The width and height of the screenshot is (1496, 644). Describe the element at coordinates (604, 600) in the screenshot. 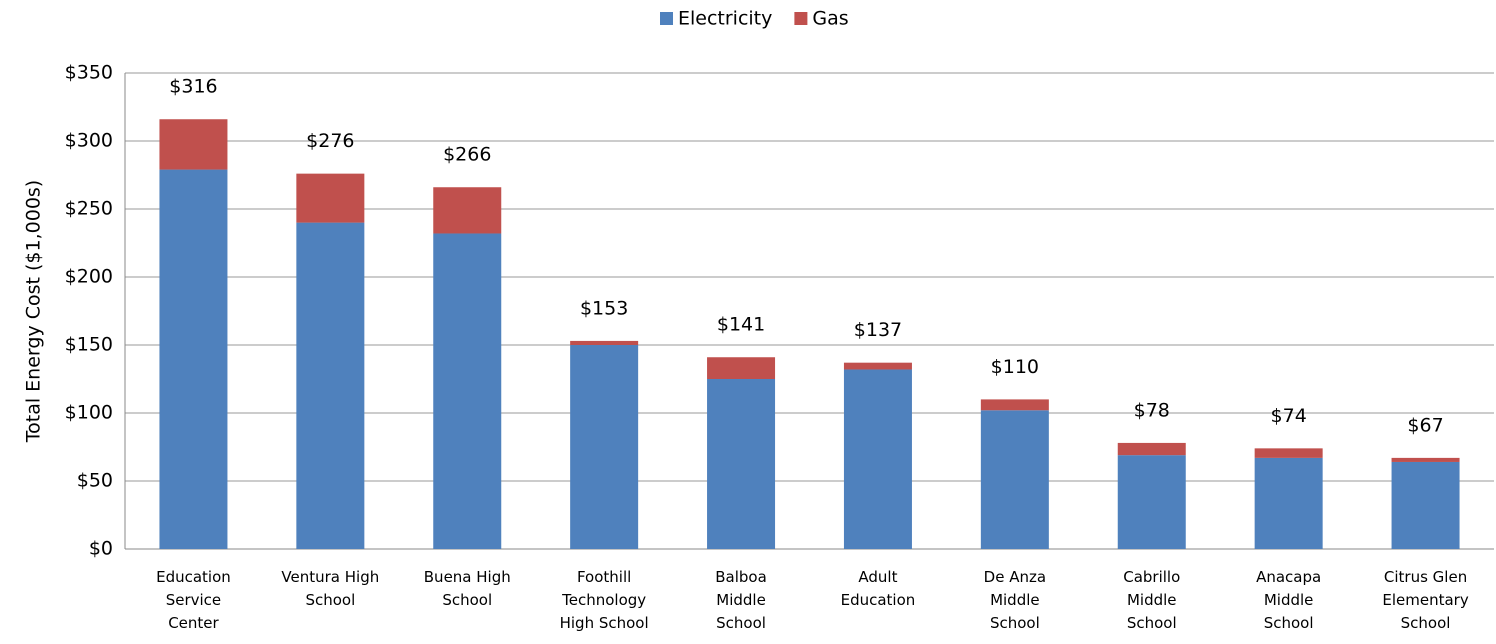

I see `x-tick-label: Foothill Technology High School` at that location.